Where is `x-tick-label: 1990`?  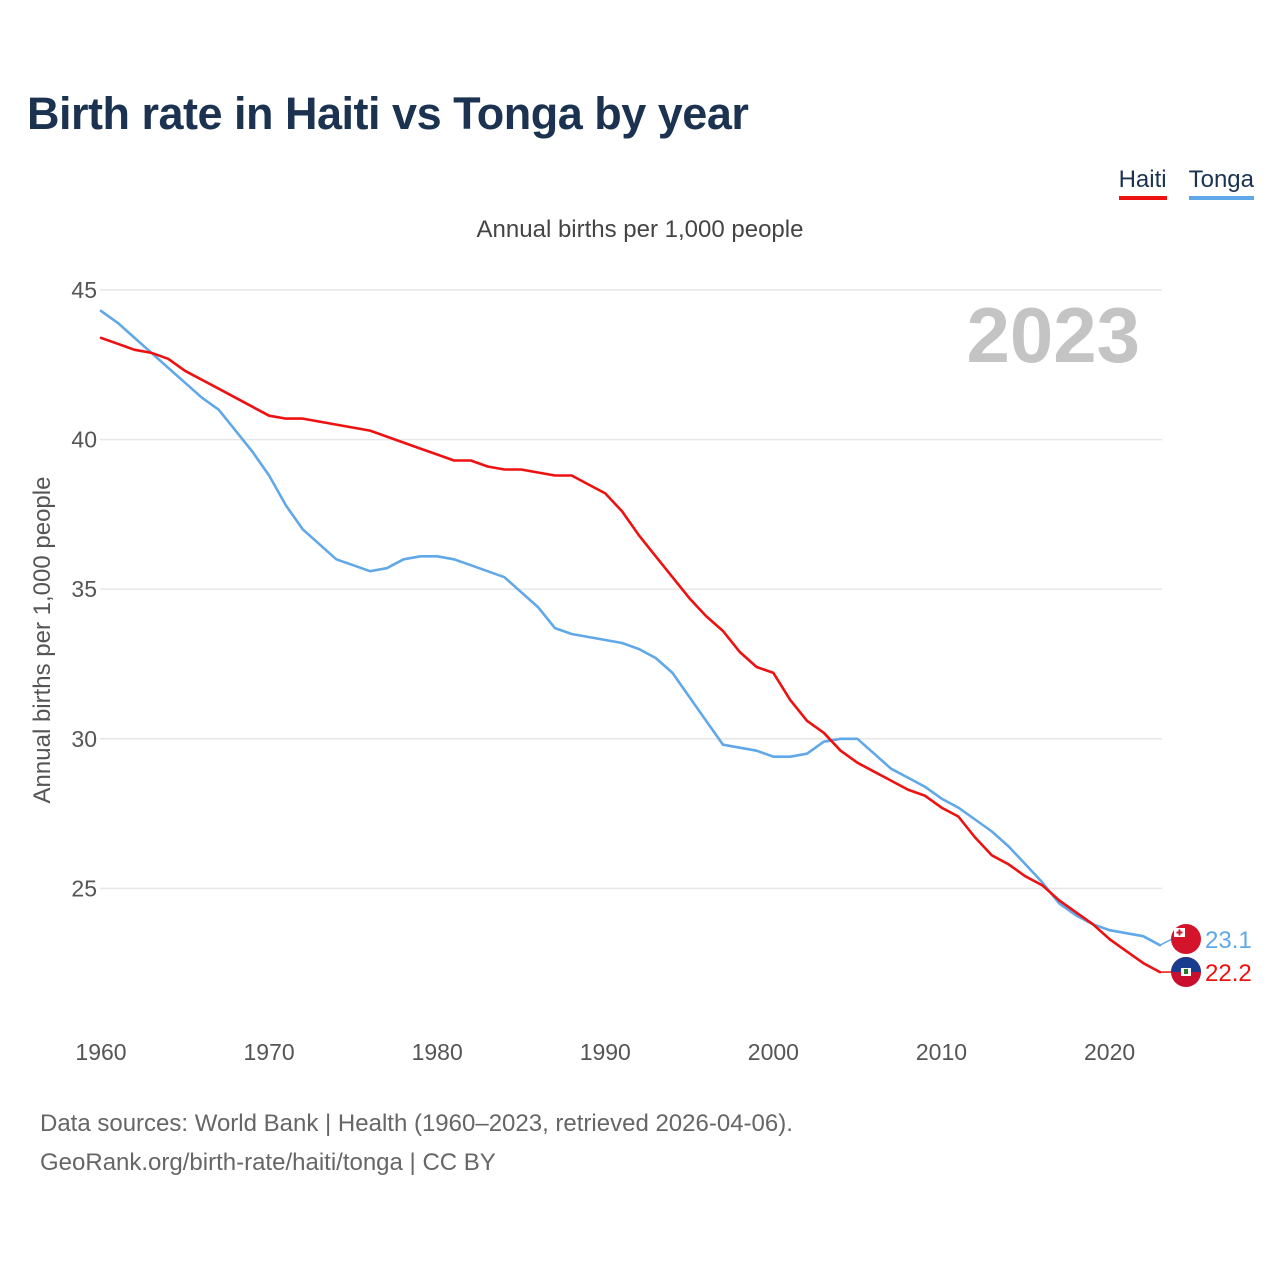 x-tick-label: 1990 is located at coordinates (605, 1052).